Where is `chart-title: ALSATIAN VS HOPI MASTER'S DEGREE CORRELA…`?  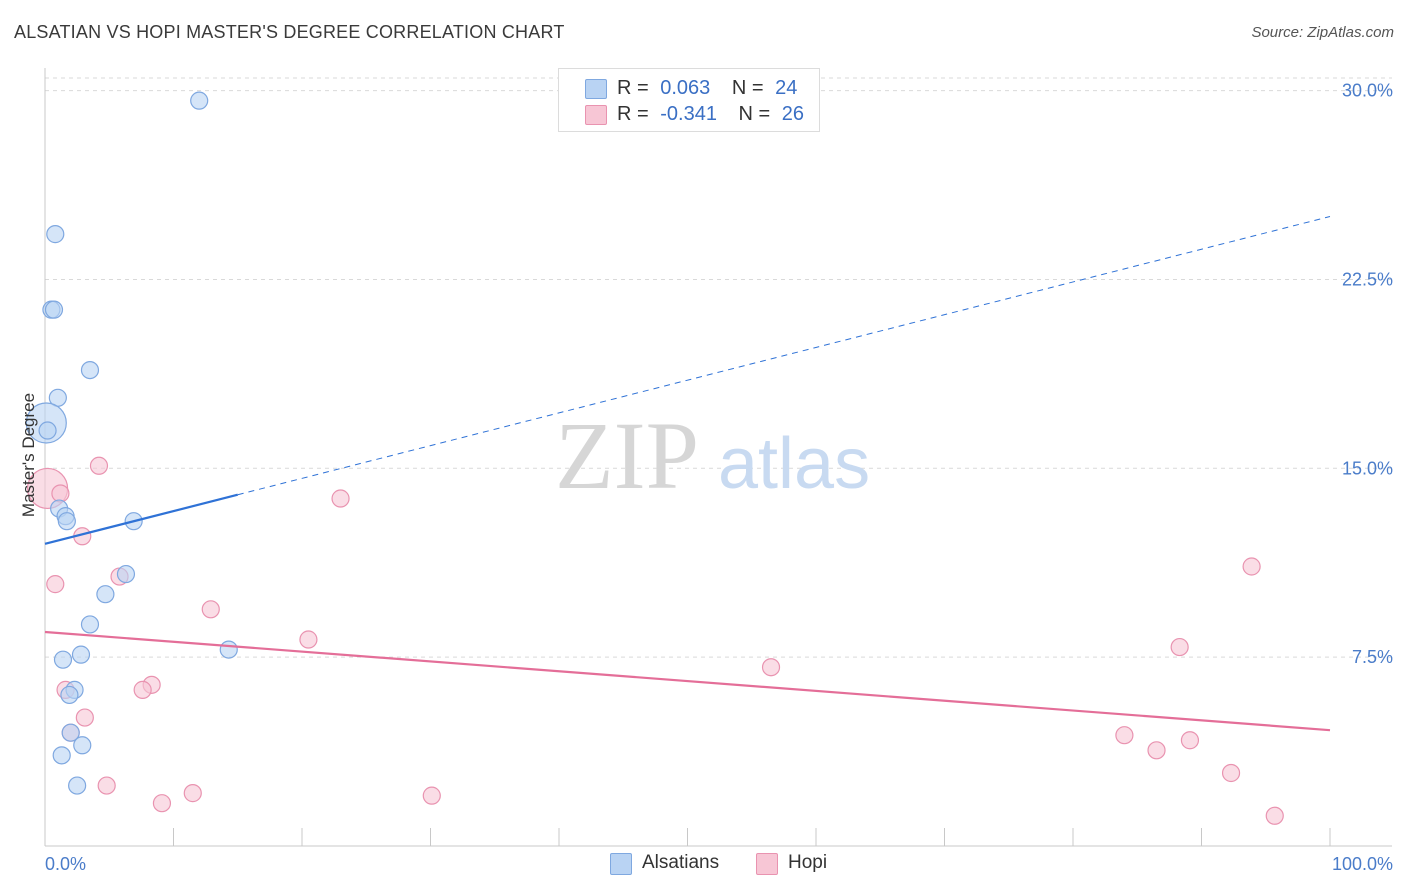
chart-title: ALSATIAN VS HOPI MASTER'S DEGREE CORRELA… is located at coordinates (289, 32).